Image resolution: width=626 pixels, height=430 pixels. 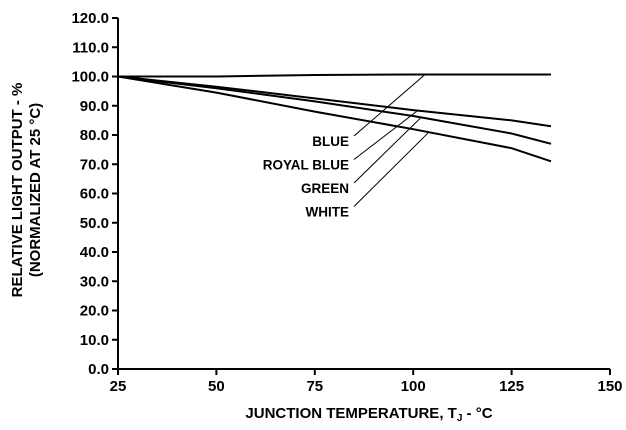 What do you see at coordinates (94, 135) in the screenshot?
I see `y-tick-label: 80.0` at bounding box center [94, 135].